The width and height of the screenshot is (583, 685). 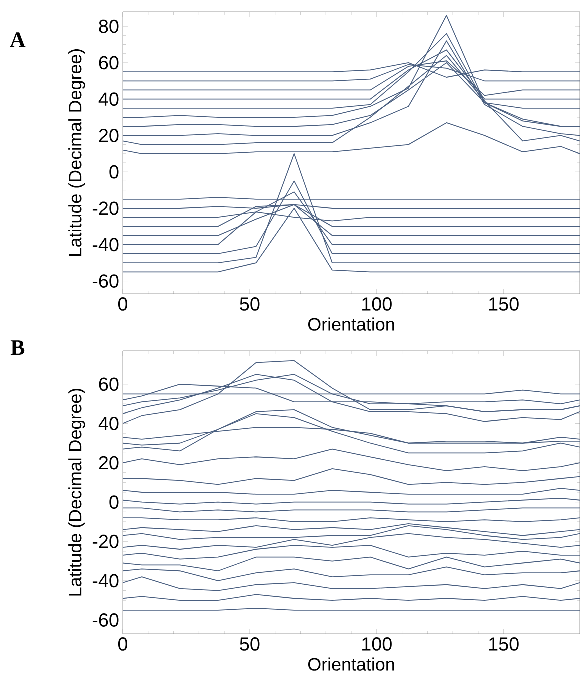 I want to click on y-tick-label: 80, so click(x=109, y=27).